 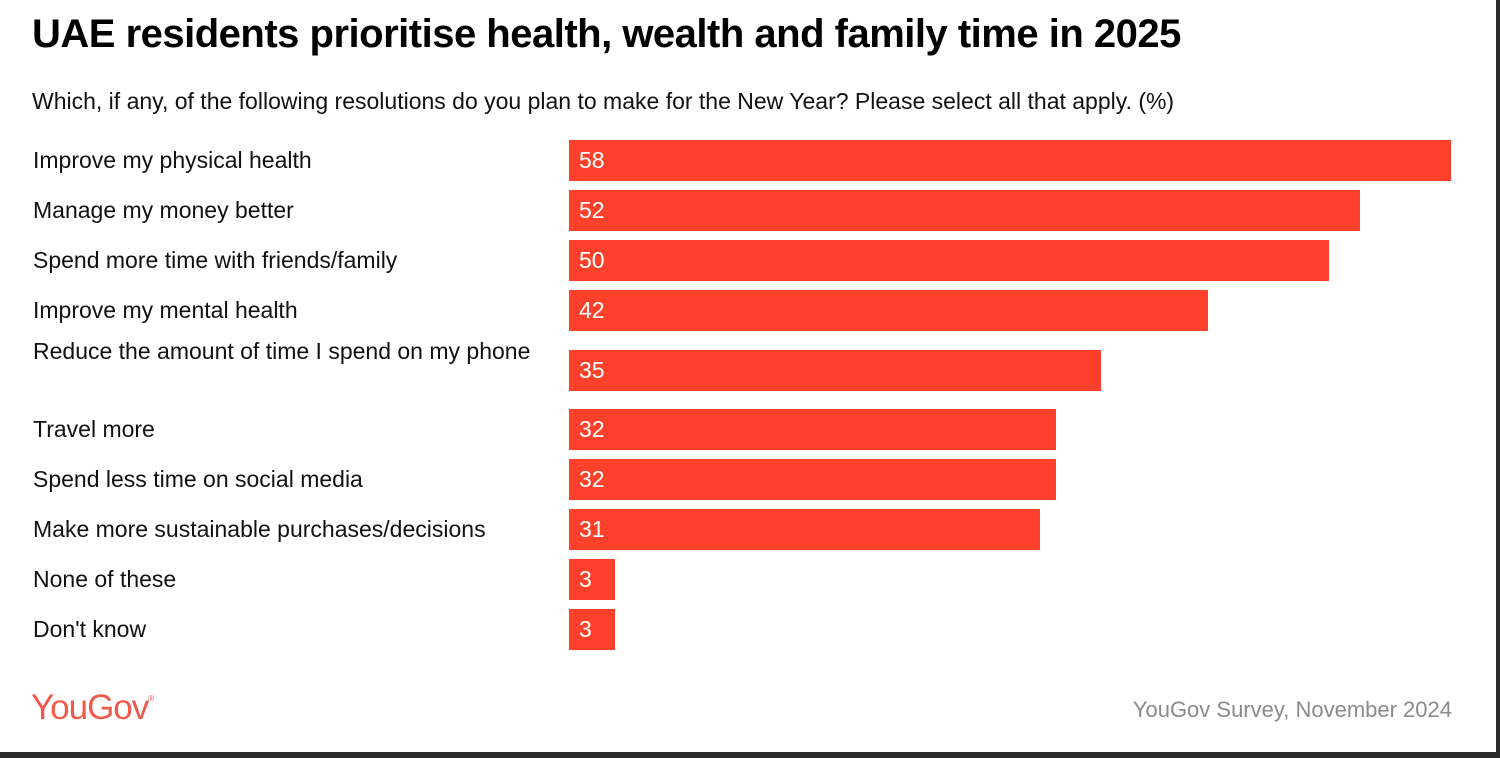 I want to click on bar-value-label: 52, so click(x=592, y=210).